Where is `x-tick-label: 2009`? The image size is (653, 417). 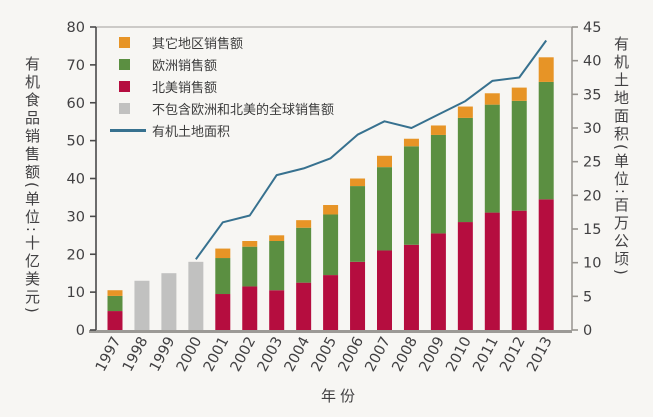 x-tick-label: 2009 is located at coordinates (431, 354).